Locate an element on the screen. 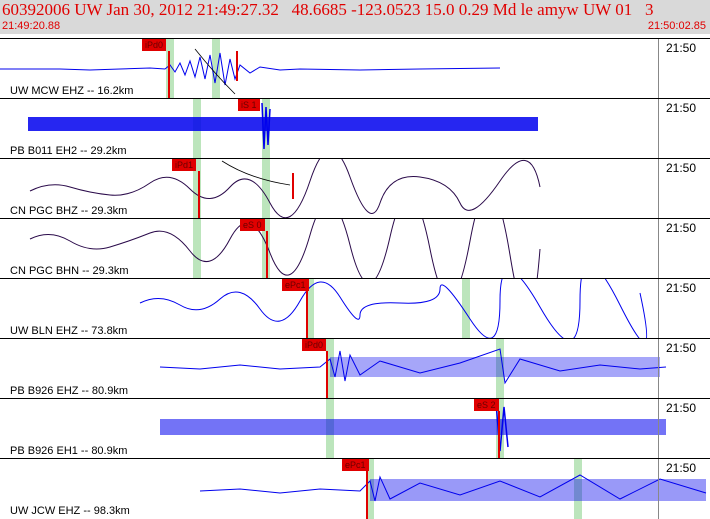 This screenshot has height=519, width=710. trace-panel-uw-bln-ehz: ePc1 21:50 UW BLN EHZ -- 73.8km is located at coordinates (355, 308).